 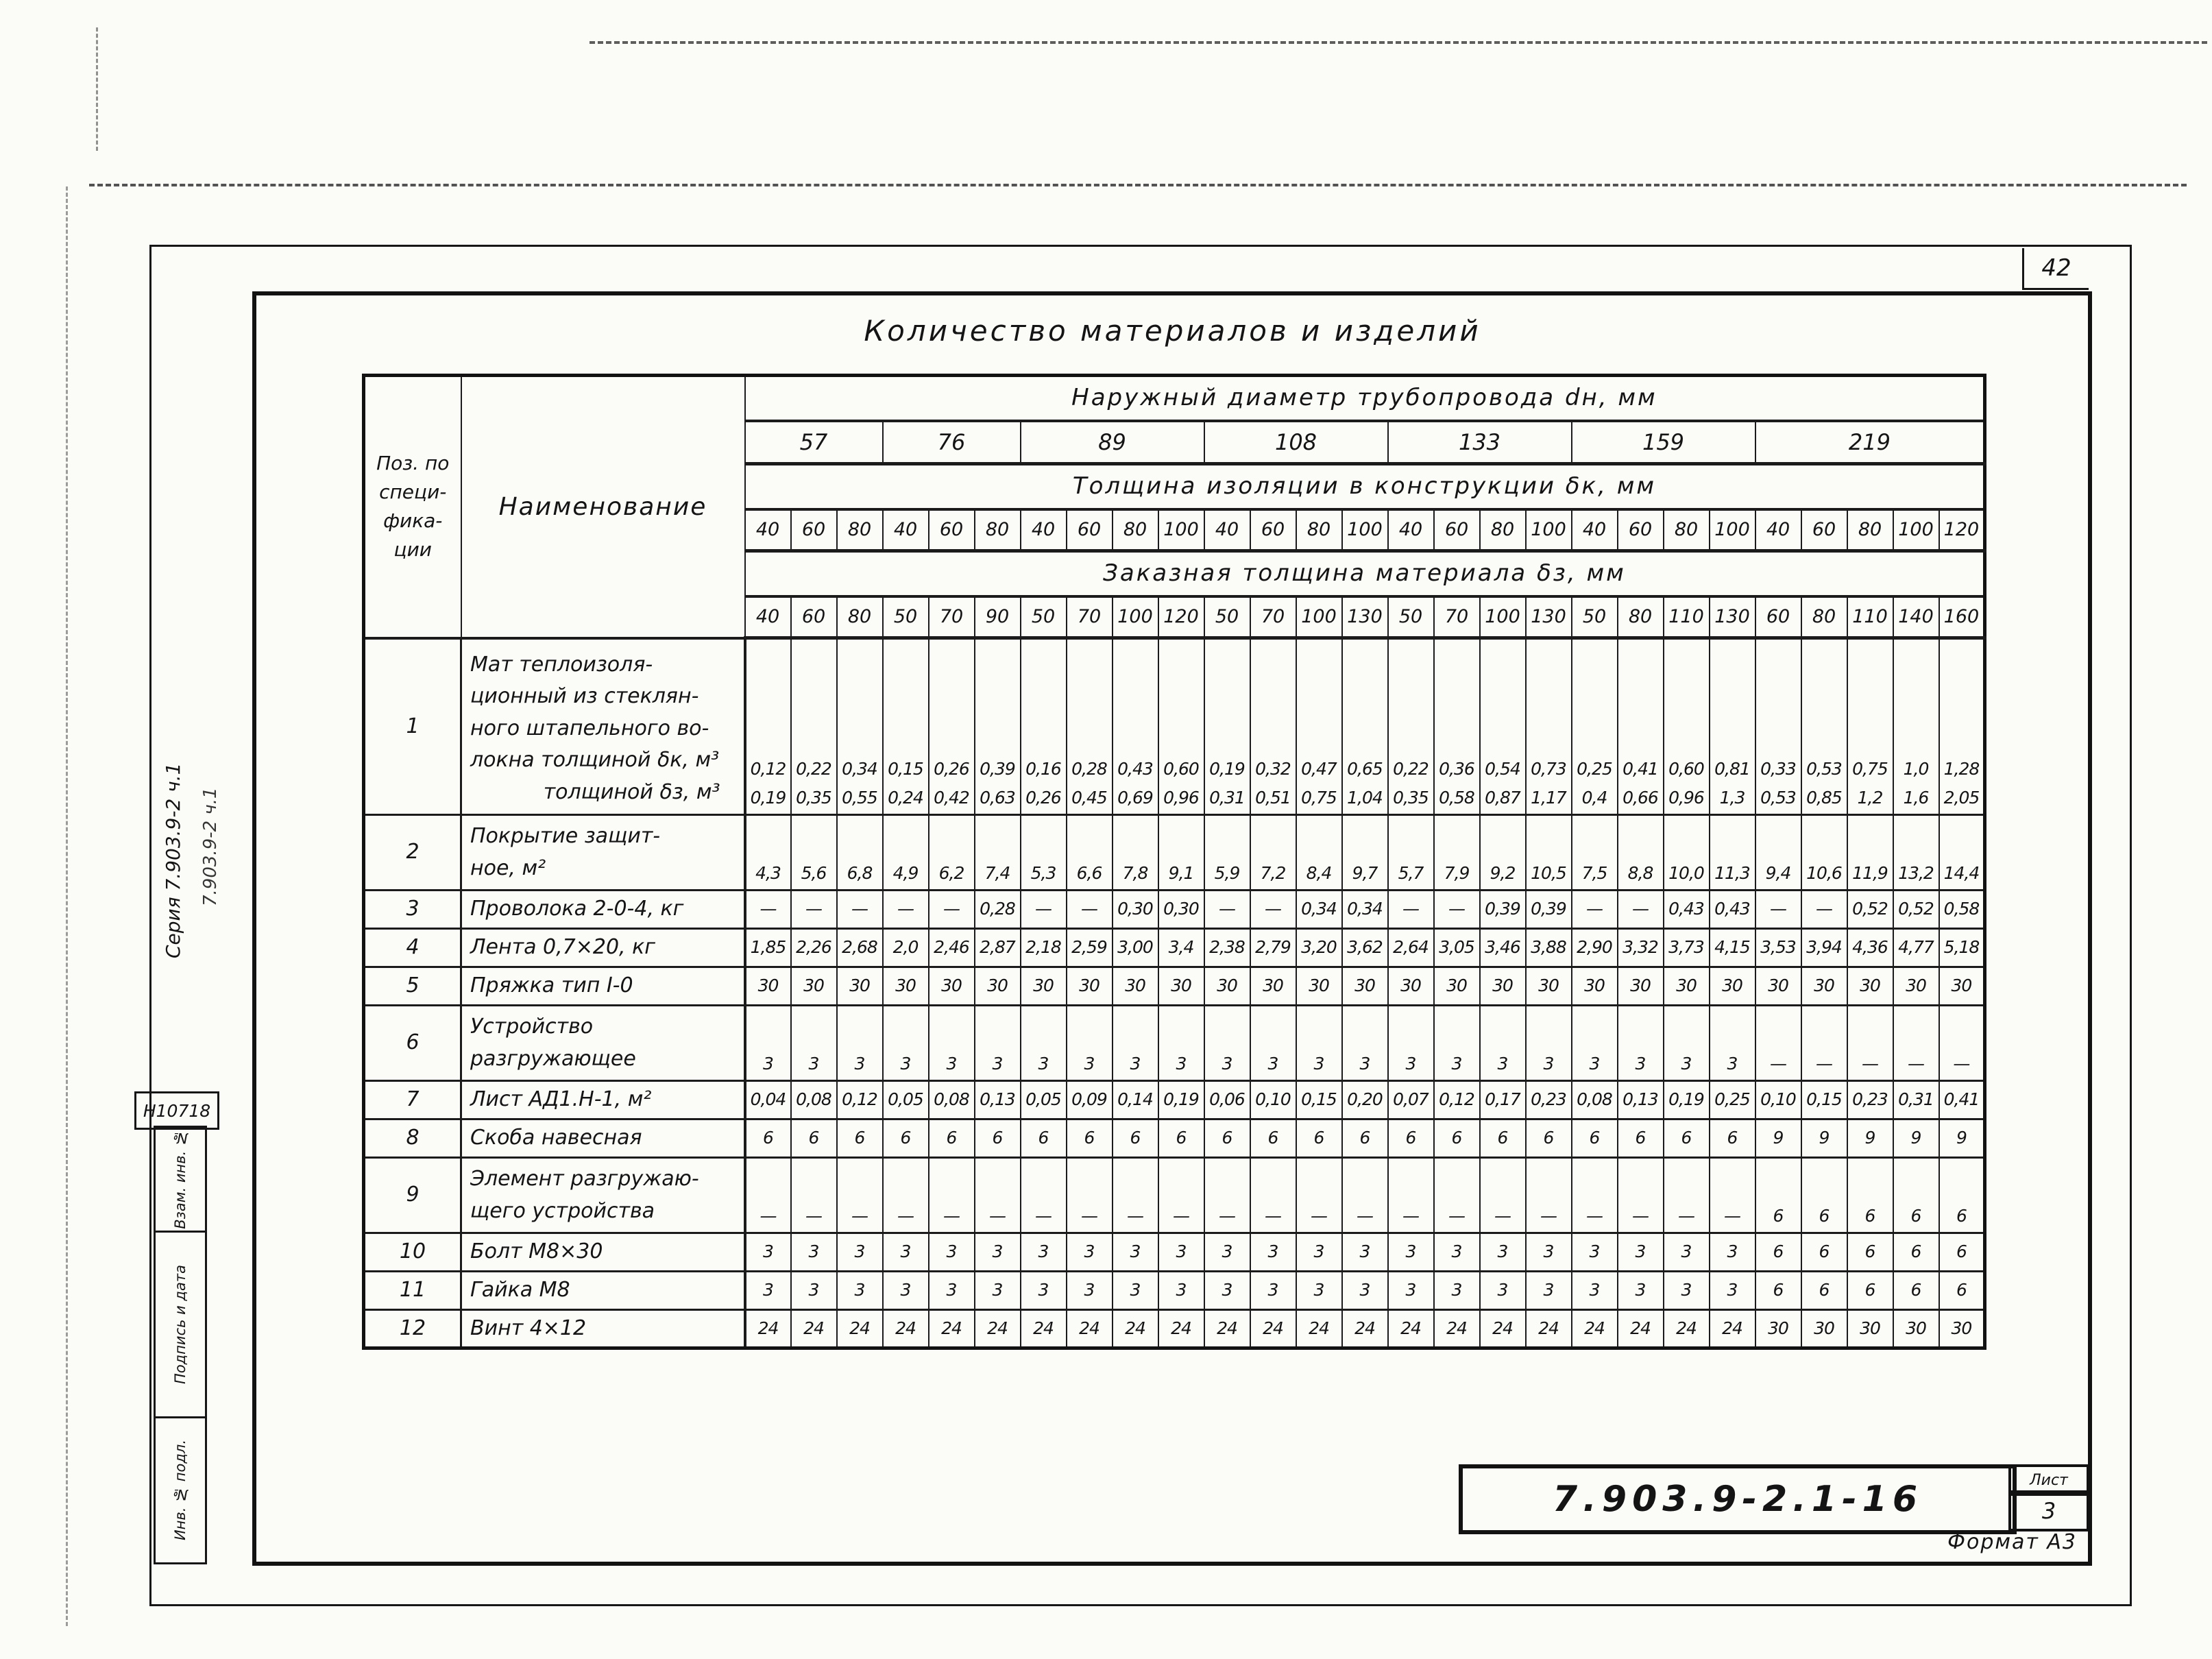 What do you see at coordinates (1548, 1100) in the screenshot?
I see `value-cell: 0,23` at bounding box center [1548, 1100].